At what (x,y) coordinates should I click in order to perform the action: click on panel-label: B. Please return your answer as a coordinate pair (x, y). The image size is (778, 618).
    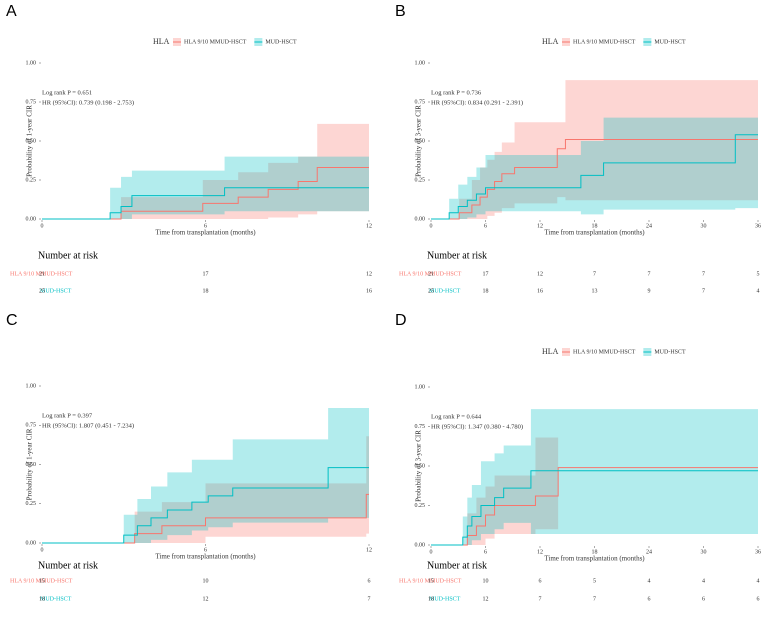
    Looking at the image, I should click on (400, 11).